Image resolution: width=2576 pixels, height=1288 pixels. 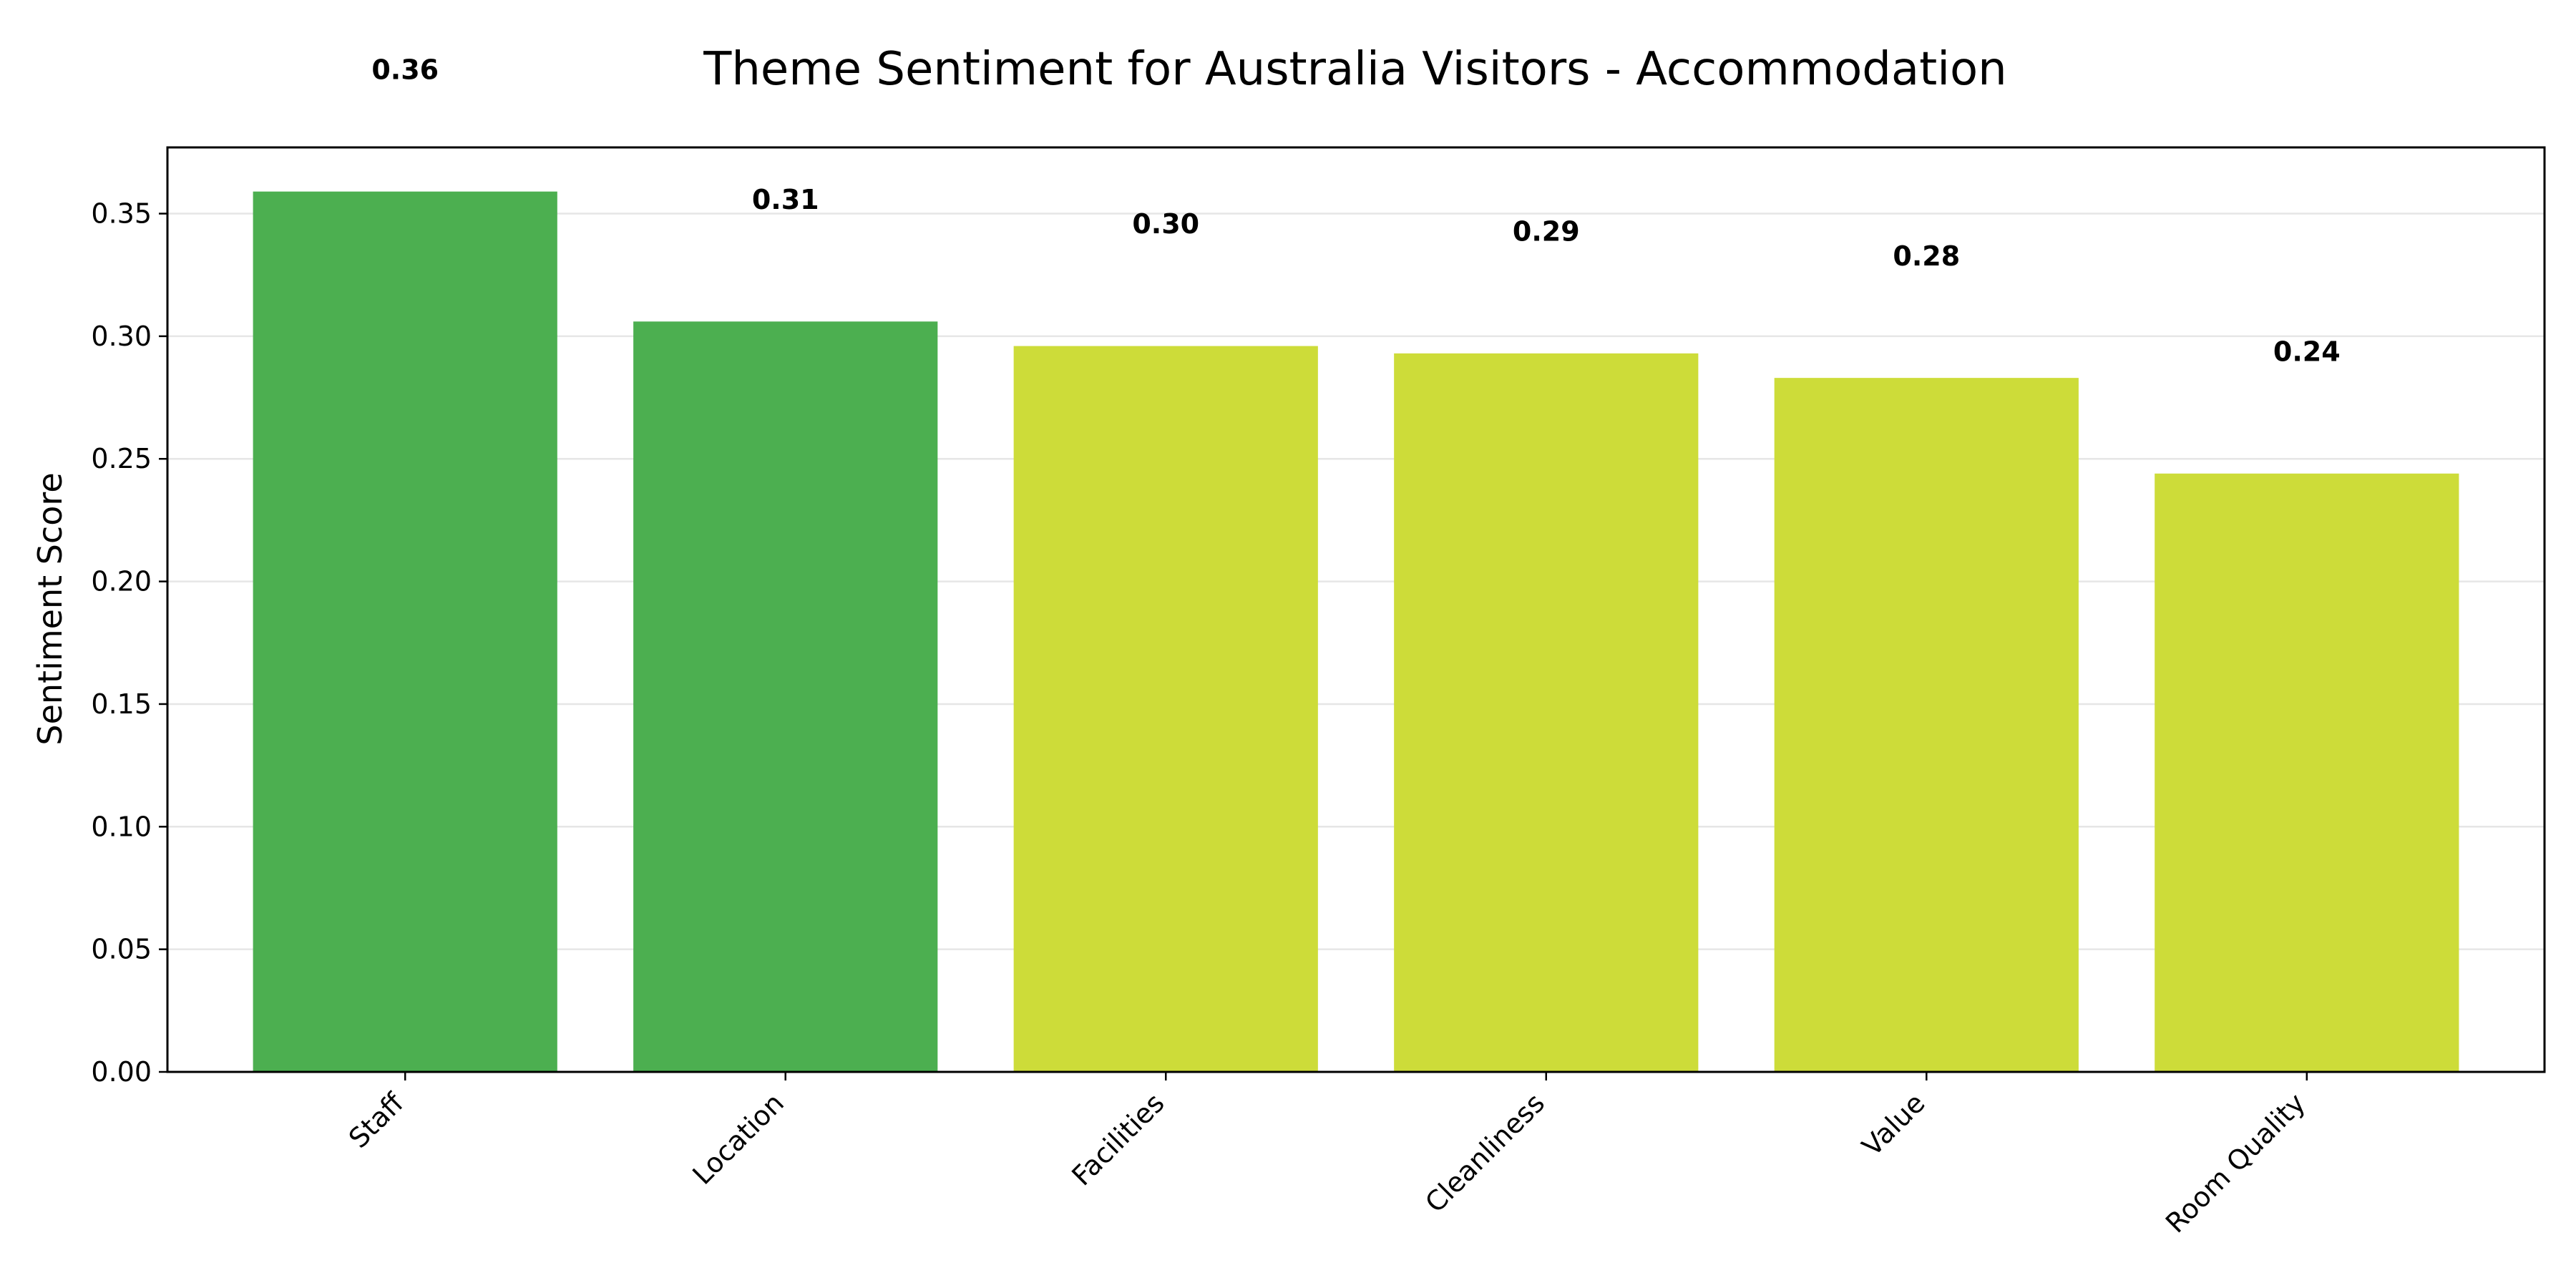 I want to click on y-tick-label: 0.15, so click(x=122, y=704).